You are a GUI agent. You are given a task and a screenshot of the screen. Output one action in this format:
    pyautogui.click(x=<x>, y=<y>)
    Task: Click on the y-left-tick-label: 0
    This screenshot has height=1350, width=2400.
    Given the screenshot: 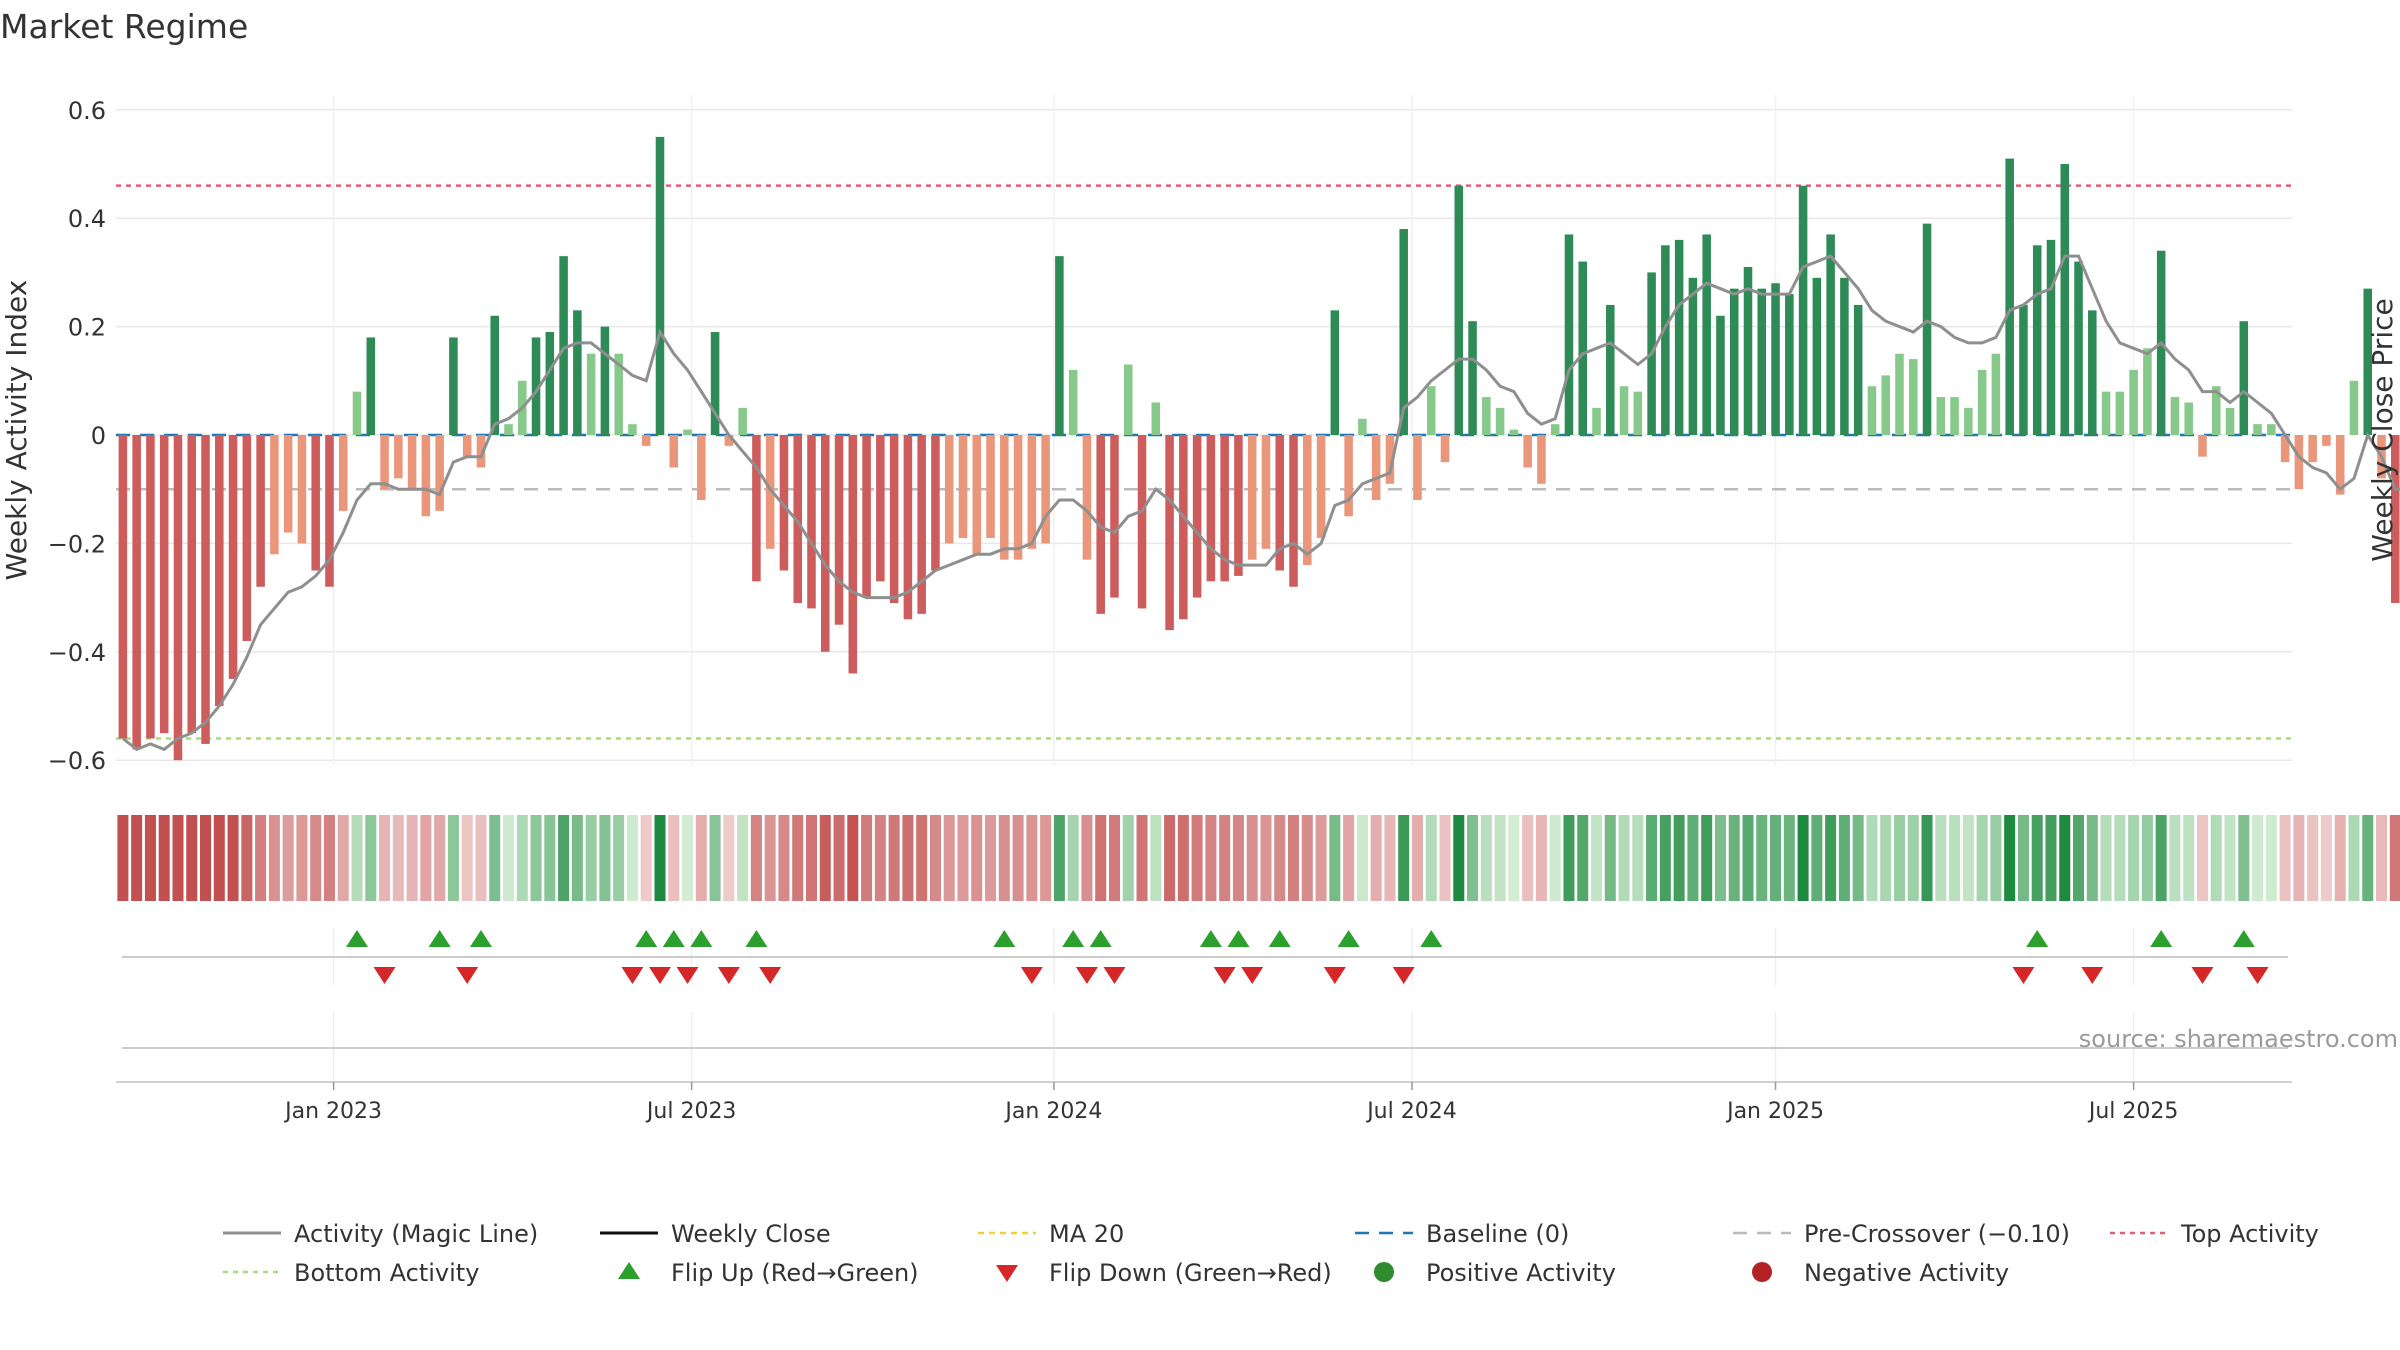 What is the action you would take?
    pyautogui.click(x=98, y=436)
    